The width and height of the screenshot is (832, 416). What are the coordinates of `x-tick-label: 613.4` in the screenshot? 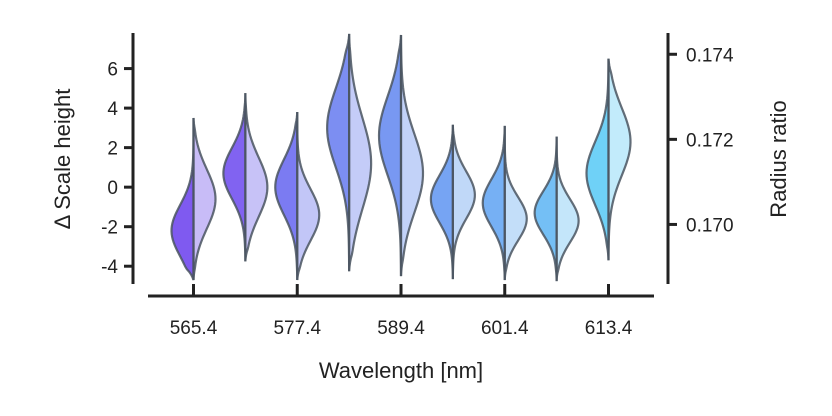 It's located at (609, 328).